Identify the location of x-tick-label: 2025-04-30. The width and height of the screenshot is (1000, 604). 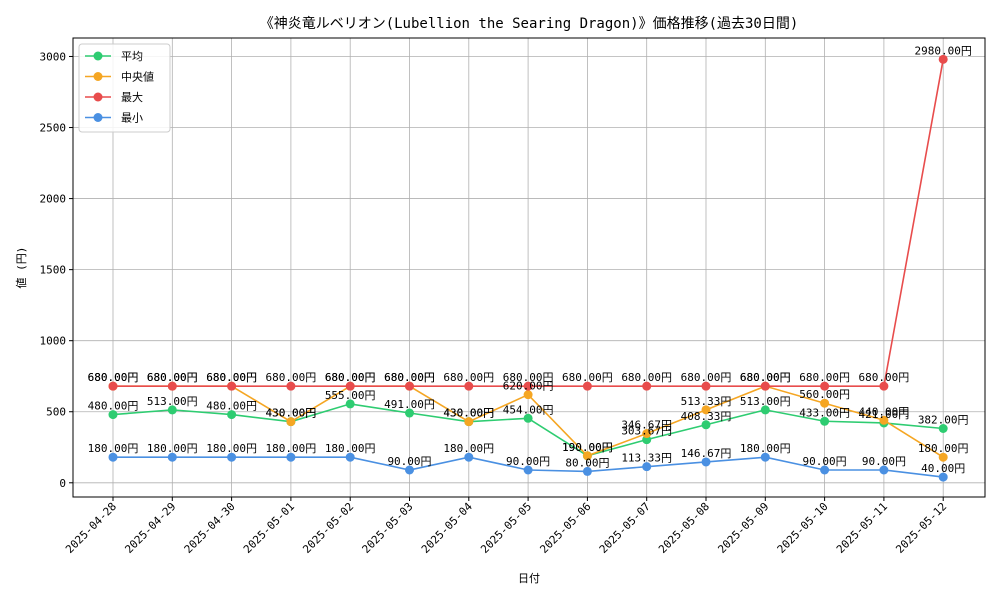
(210, 528).